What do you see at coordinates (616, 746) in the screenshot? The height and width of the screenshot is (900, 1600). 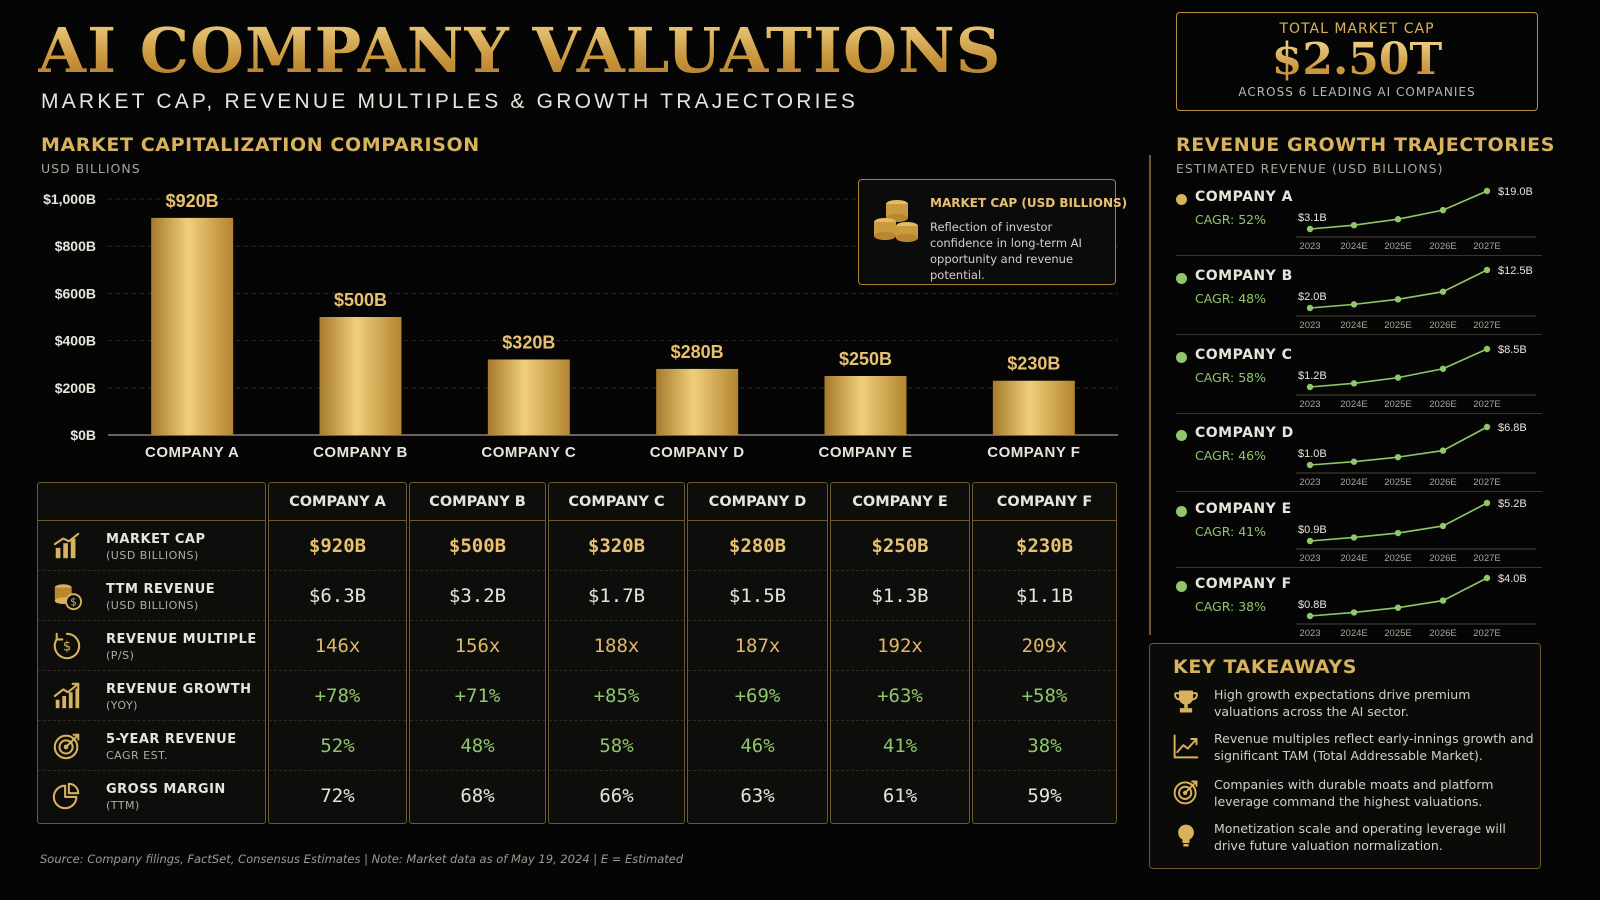 I see `table-cell: 58%` at bounding box center [616, 746].